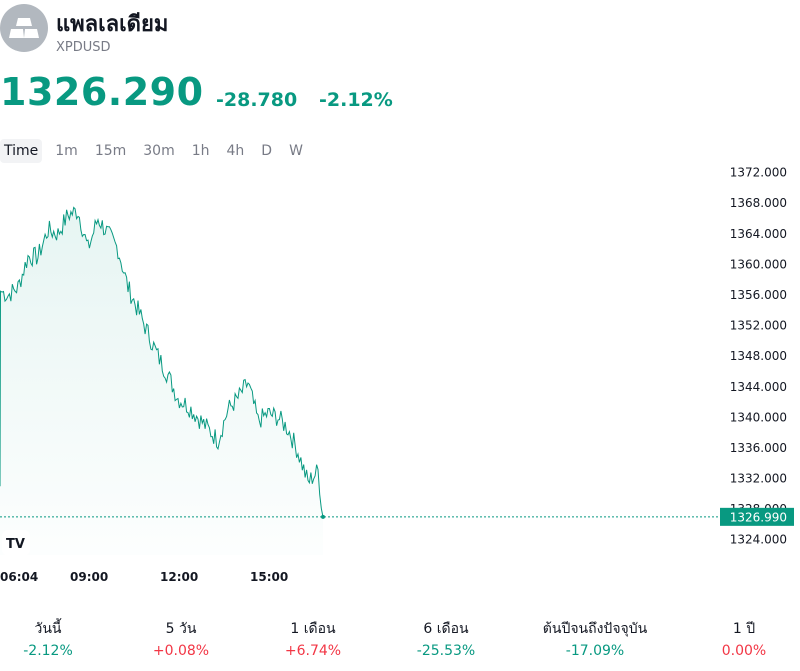 The image size is (800, 671). Describe the element at coordinates (235, 151) in the screenshot. I see `tab-4h: 4h` at that location.